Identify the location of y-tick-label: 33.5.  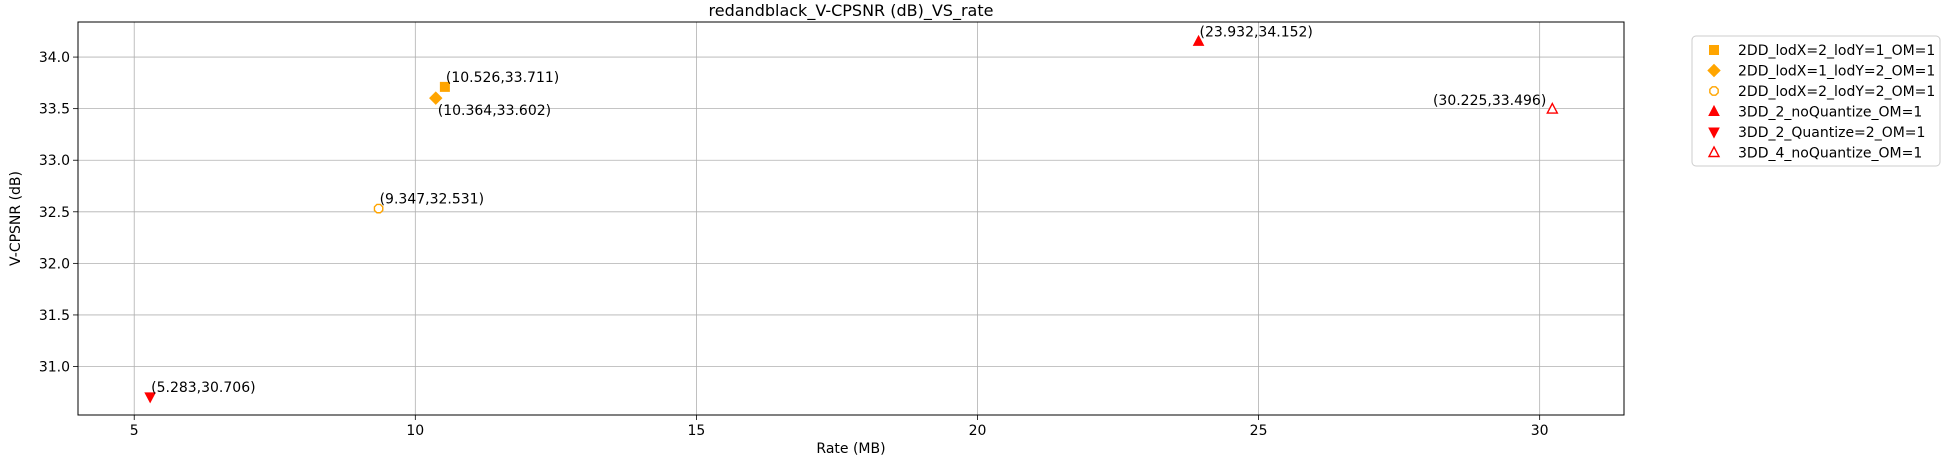
(54, 110).